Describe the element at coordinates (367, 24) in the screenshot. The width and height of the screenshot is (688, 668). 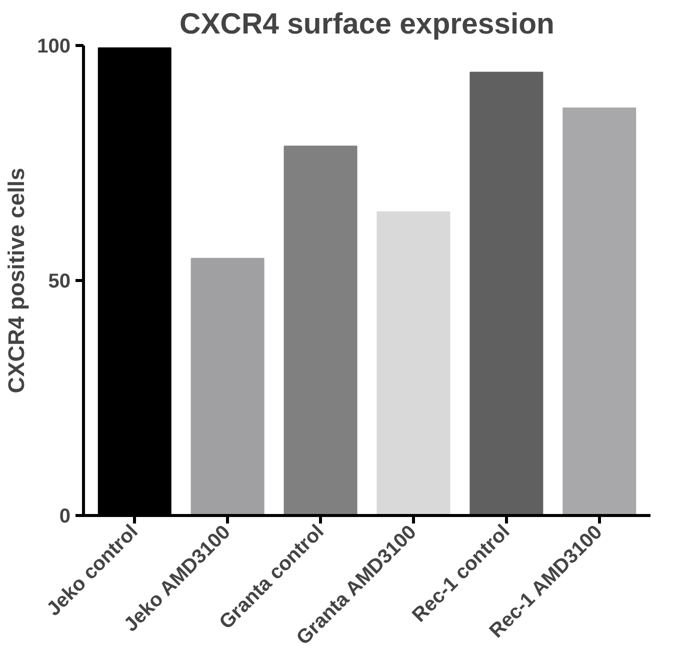
I see `chart-title: CXCR4 surface expression` at that location.